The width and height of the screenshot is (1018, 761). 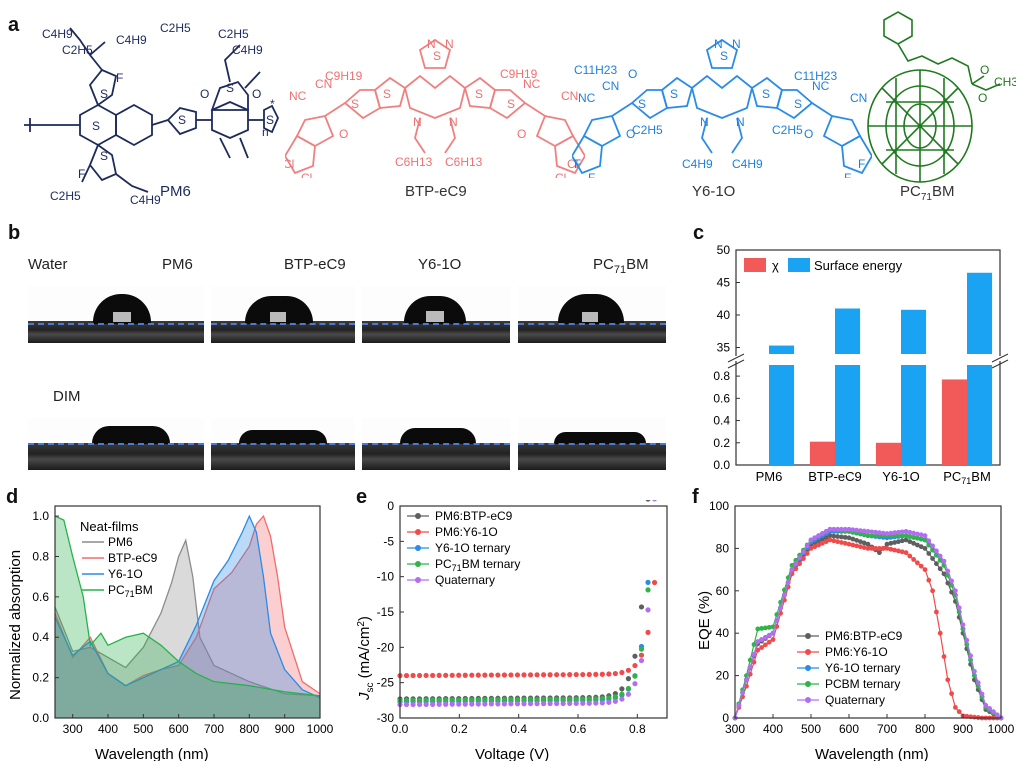 I want to click on y6-label: N, so click(x=704, y=122).